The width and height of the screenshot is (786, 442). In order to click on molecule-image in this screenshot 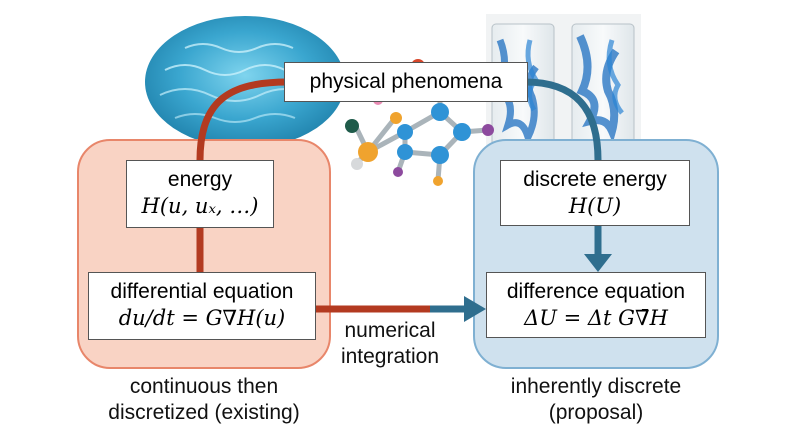, I will do `click(419, 122)`.